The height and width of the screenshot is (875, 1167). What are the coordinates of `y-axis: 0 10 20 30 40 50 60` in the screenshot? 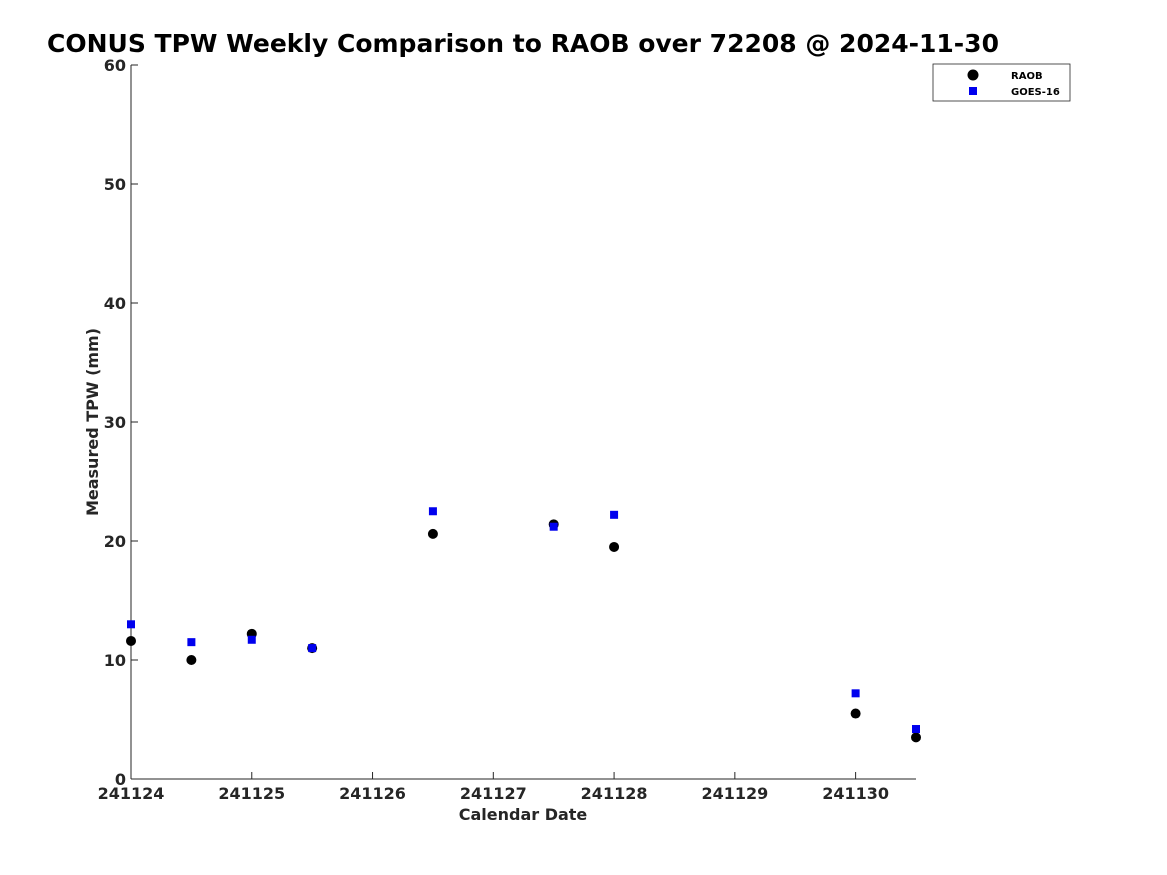 It's located at (121, 422).